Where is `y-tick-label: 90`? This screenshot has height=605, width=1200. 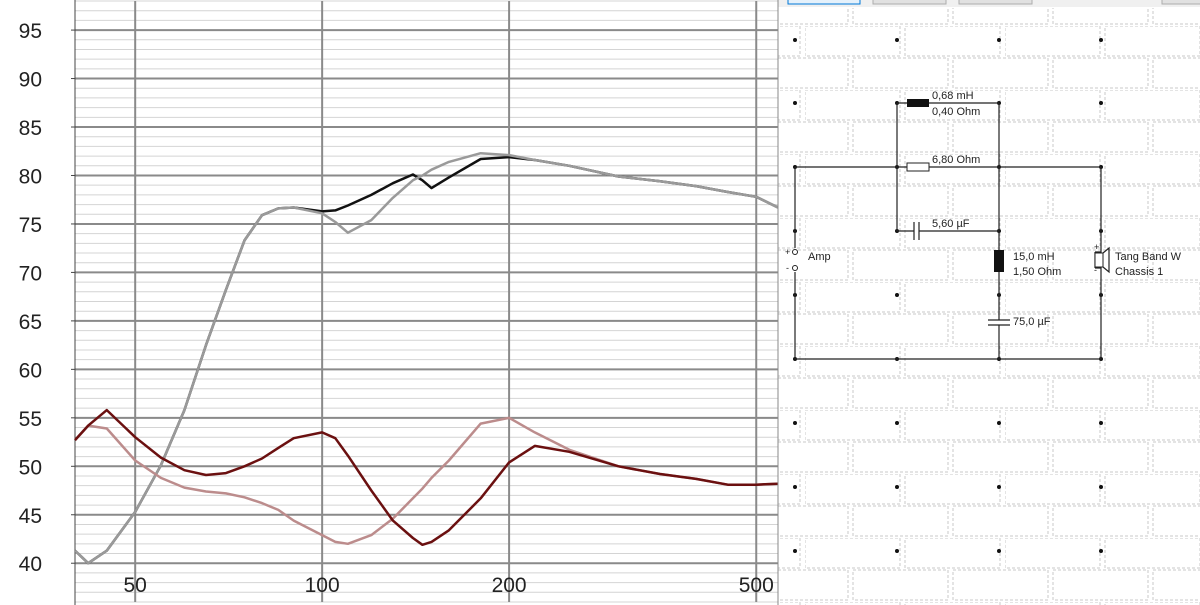 y-tick-label: 90 is located at coordinates (30, 80).